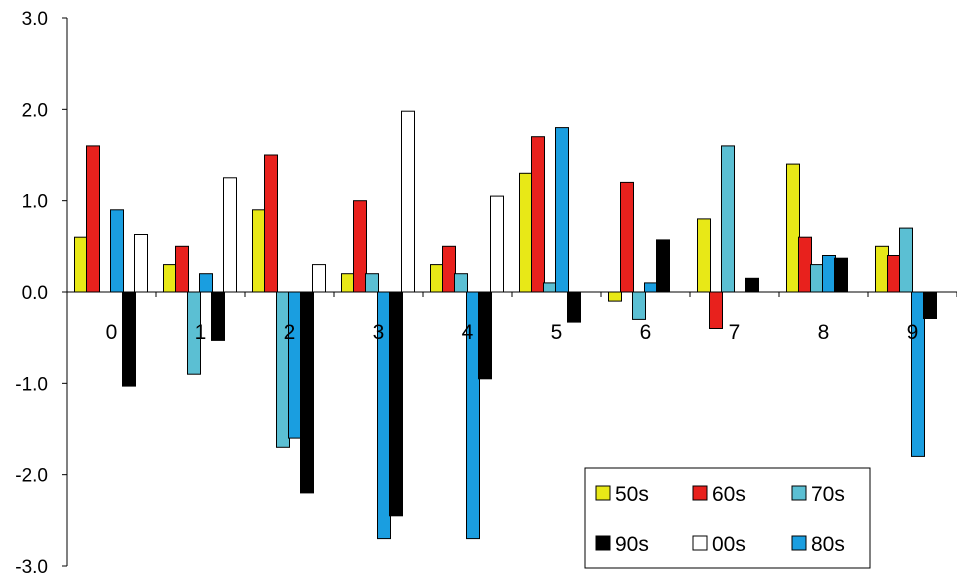 Image resolution: width=957 pixels, height=577 pixels. I want to click on y-tick-label: 0.0, so click(35, 293).